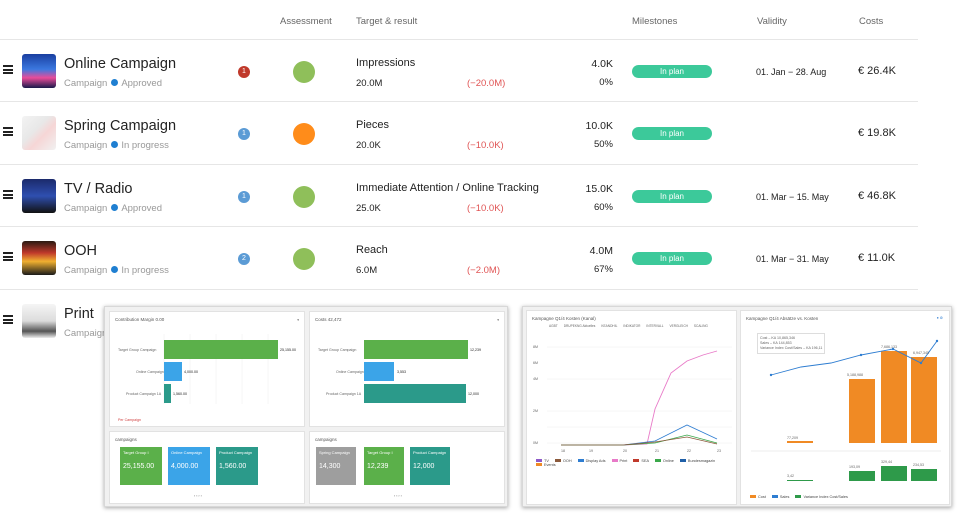  What do you see at coordinates (877, 258) in the screenshot?
I see `campaign-cost: € 11.0K` at bounding box center [877, 258].